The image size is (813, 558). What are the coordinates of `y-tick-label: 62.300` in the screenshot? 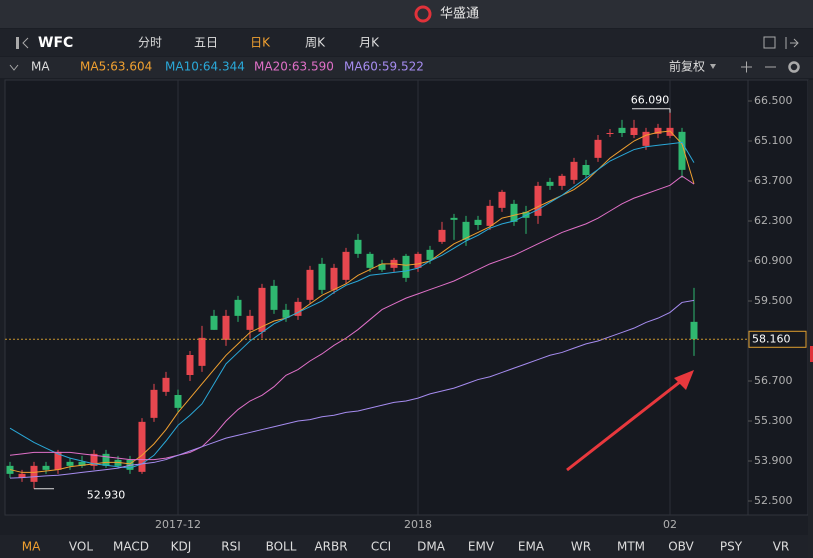 It's located at (773, 220).